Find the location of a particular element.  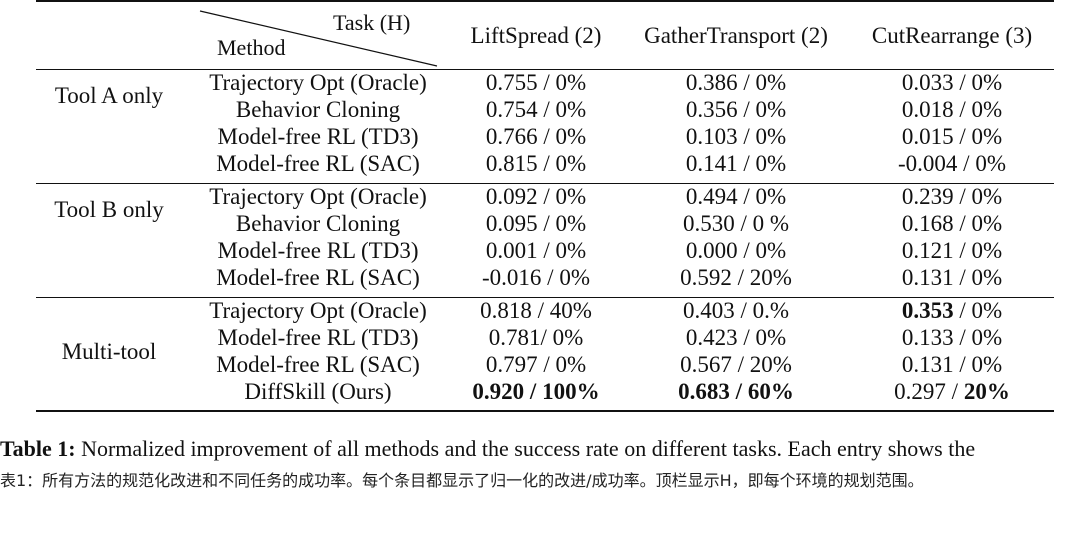

value-text: 0.494 / 0% is located at coordinates (736, 196).